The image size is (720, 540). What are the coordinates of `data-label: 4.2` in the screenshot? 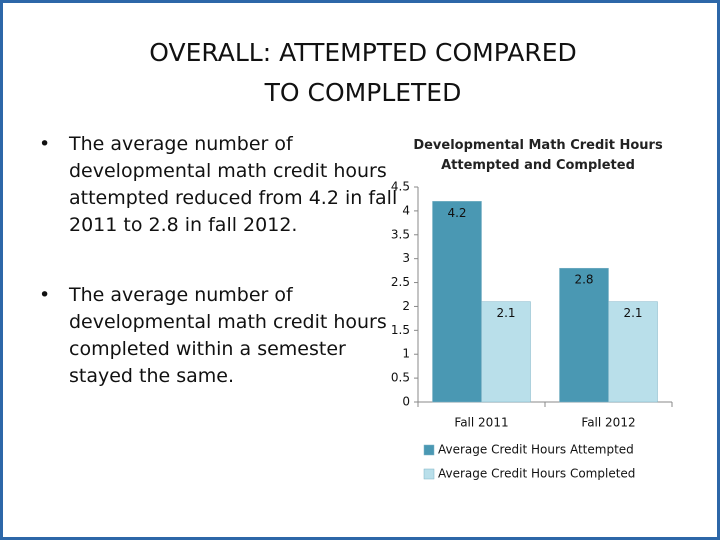 It's located at (456, 213).